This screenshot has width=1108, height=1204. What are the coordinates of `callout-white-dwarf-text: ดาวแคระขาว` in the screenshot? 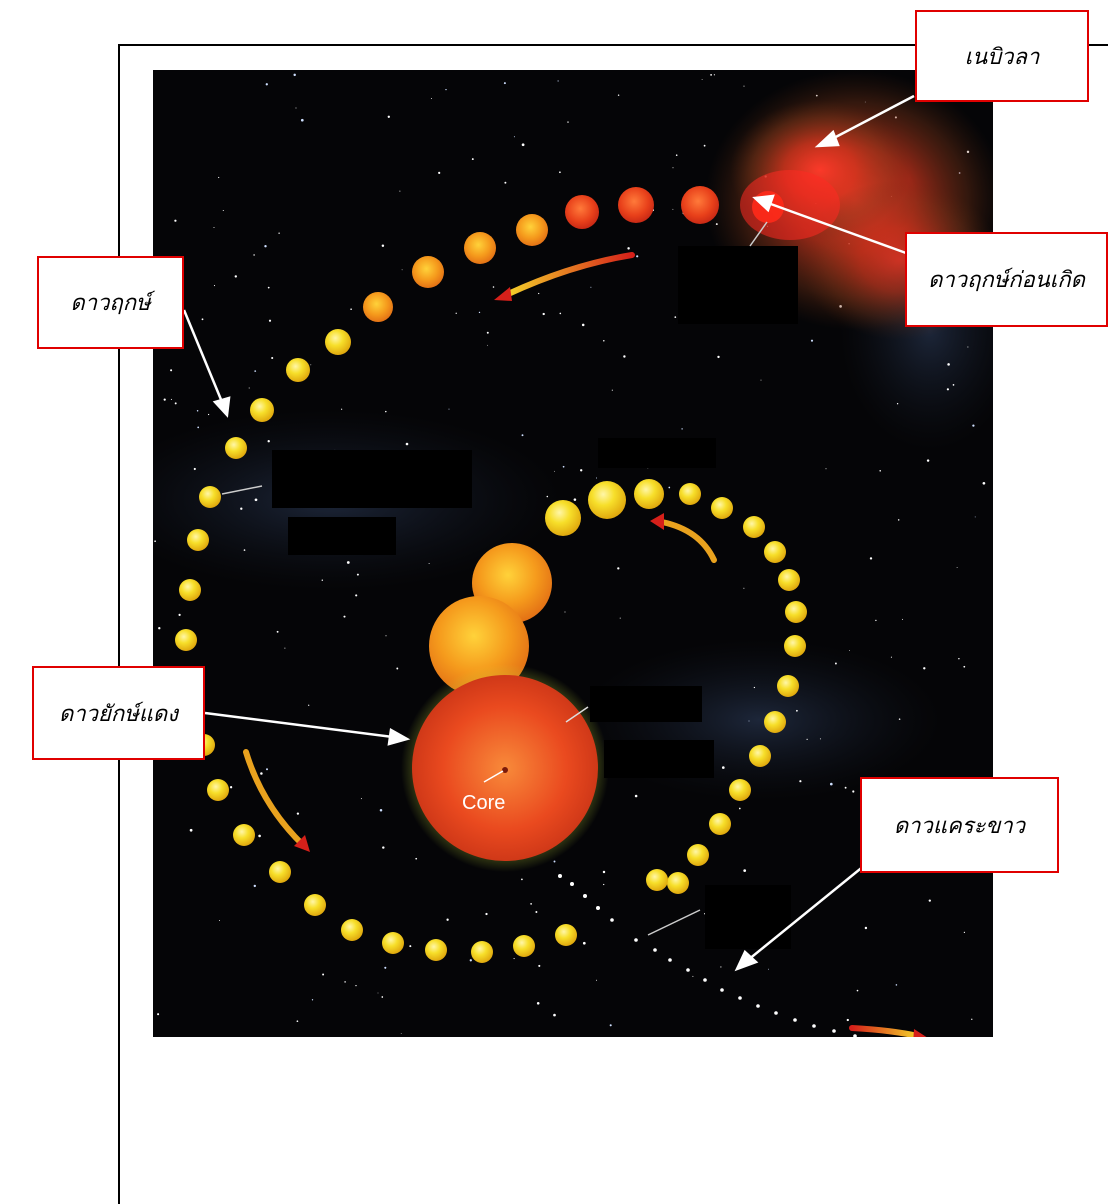 It's located at (959, 826).